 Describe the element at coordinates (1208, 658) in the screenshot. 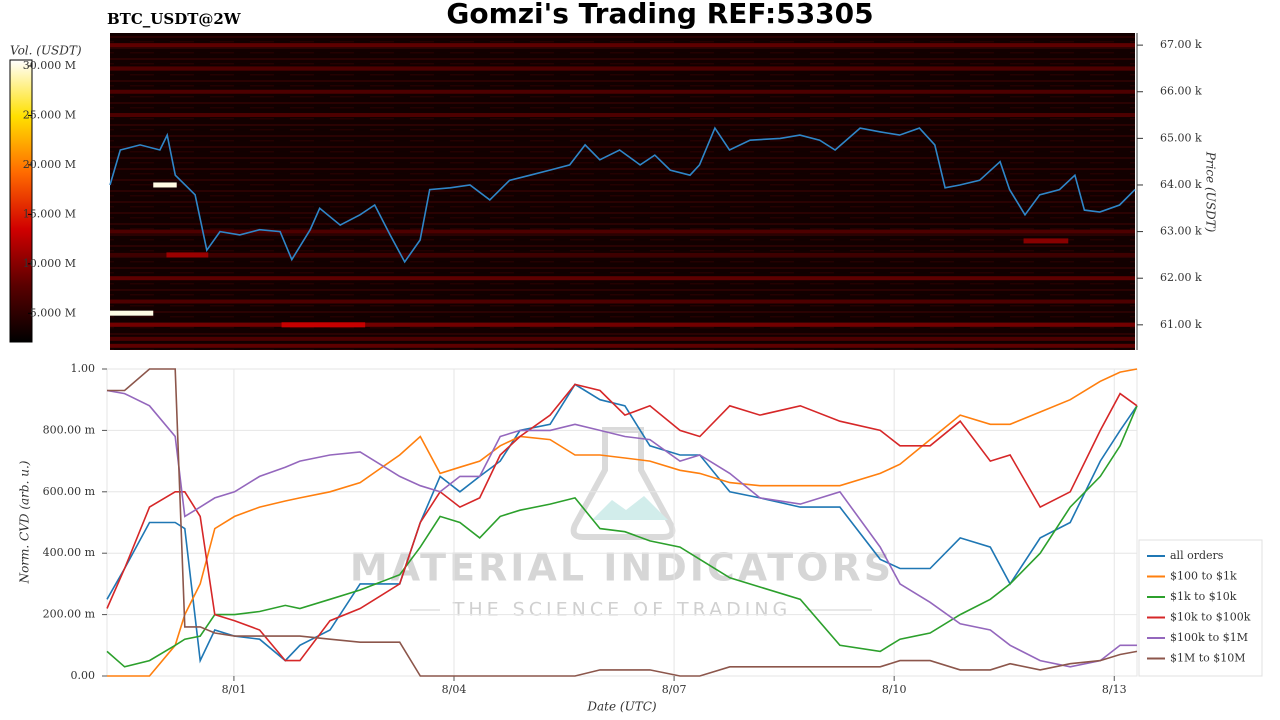

I see `legend-label: $1M to $10M` at that location.